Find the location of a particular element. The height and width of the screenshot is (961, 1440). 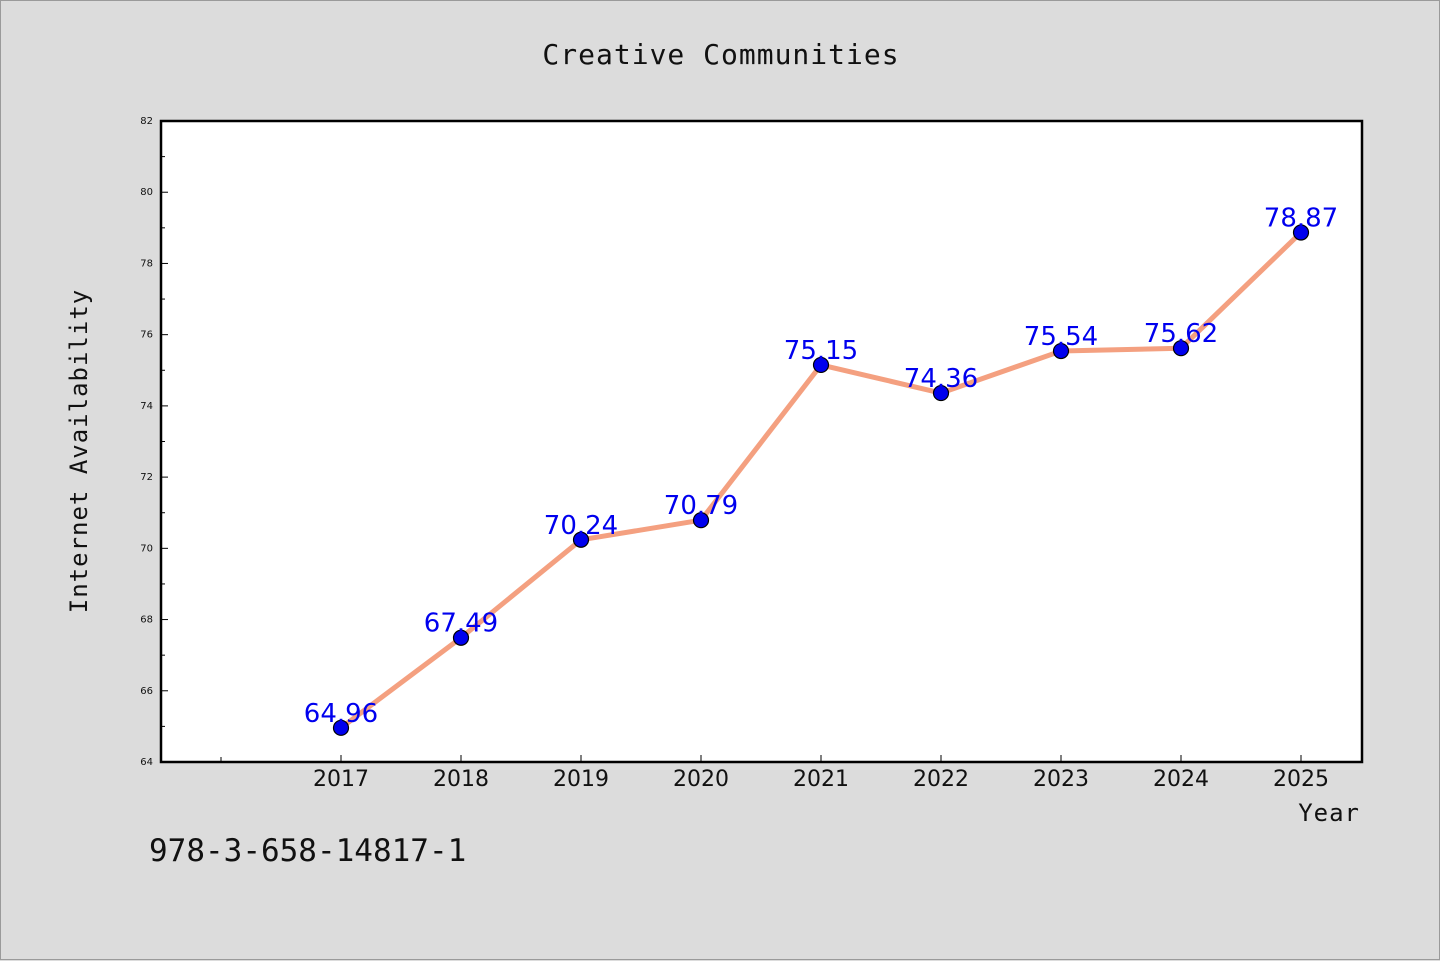

y-tick-label: 82 is located at coordinates (146, 121).